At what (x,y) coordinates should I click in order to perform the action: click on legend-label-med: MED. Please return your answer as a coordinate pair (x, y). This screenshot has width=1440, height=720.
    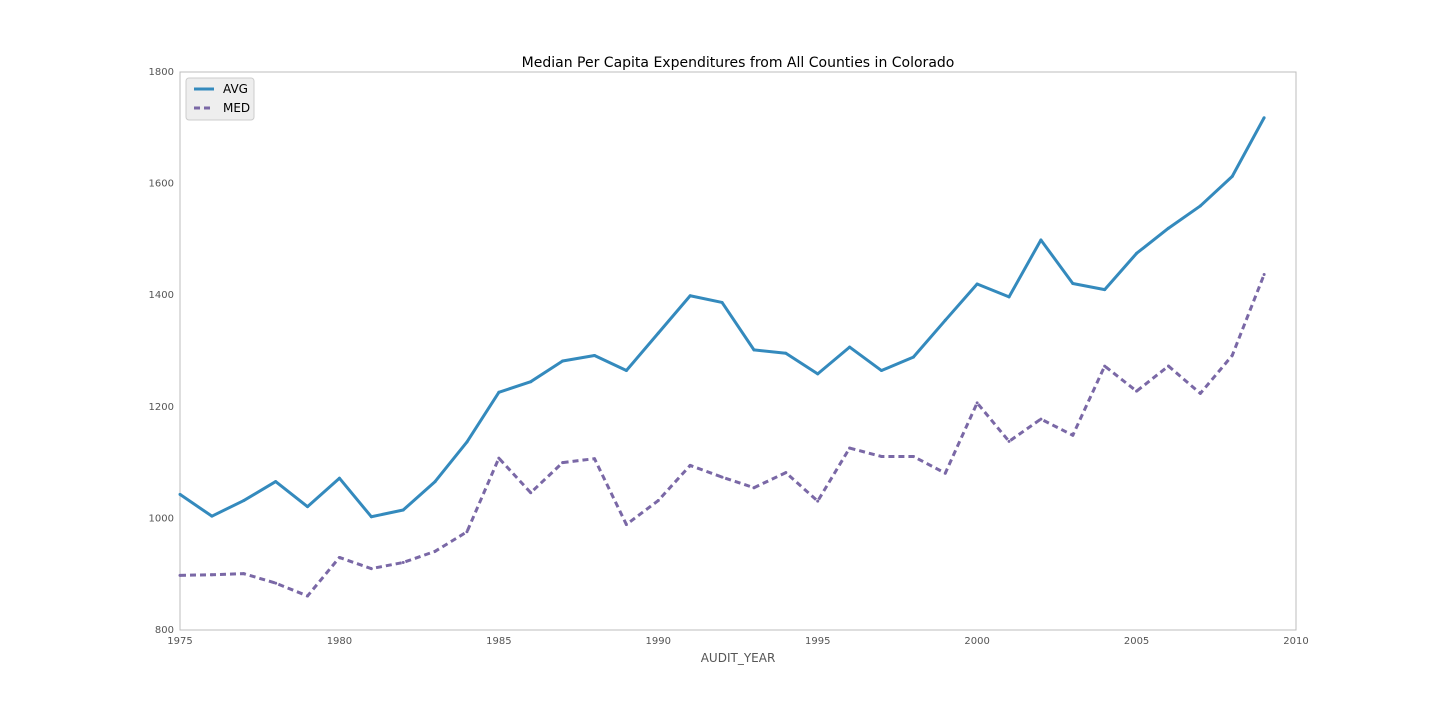
    Looking at the image, I should click on (236, 108).